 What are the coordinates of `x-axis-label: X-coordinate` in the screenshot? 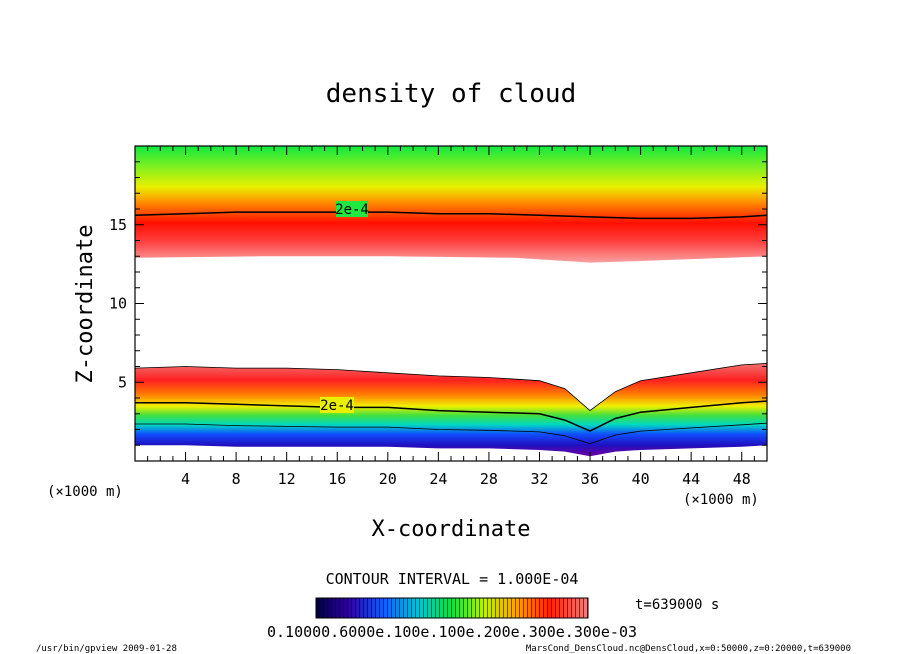 It's located at (451, 529).